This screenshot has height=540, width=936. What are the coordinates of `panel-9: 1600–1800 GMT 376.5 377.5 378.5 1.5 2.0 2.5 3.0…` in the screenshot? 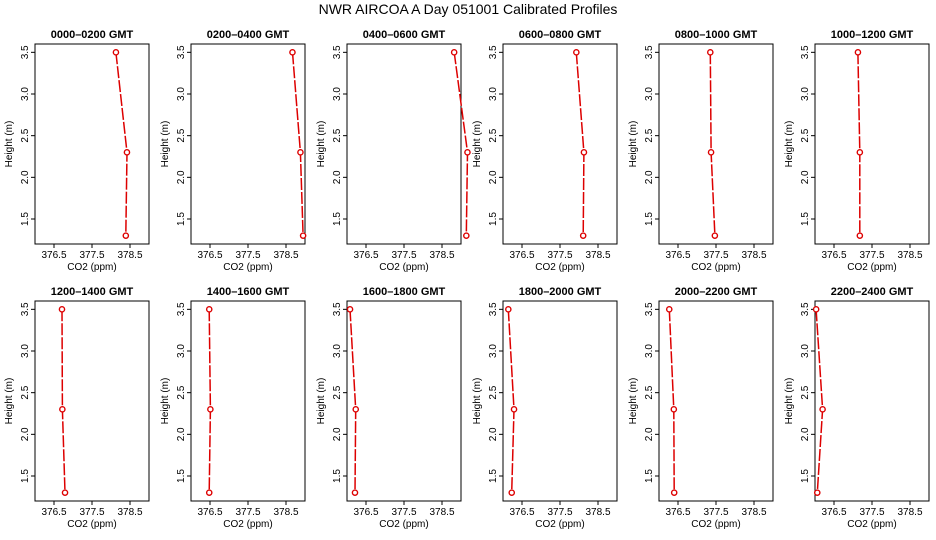 It's located at (389, 408).